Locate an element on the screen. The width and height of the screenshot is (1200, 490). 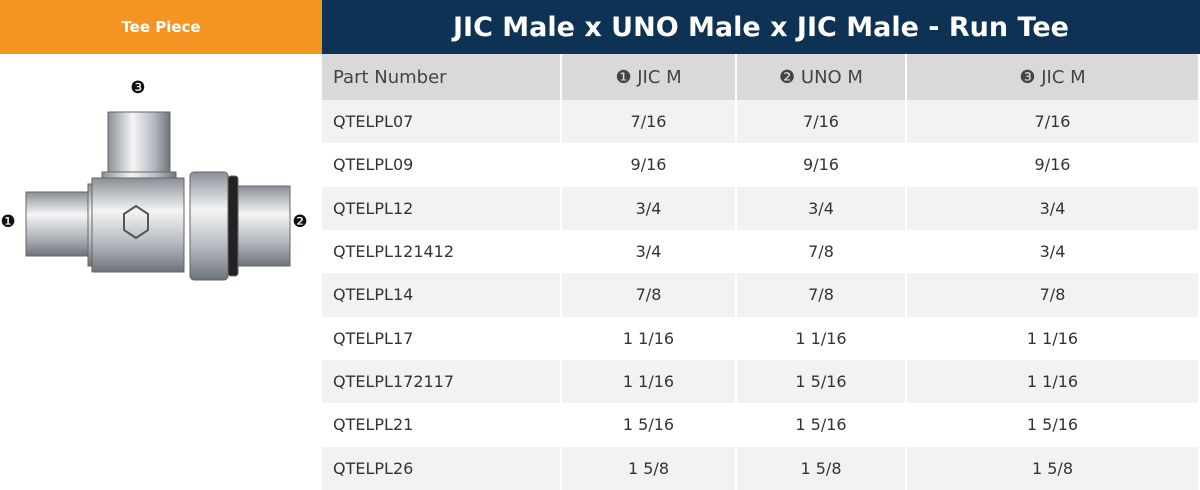
part-number: QTELPL12 is located at coordinates (442, 208).